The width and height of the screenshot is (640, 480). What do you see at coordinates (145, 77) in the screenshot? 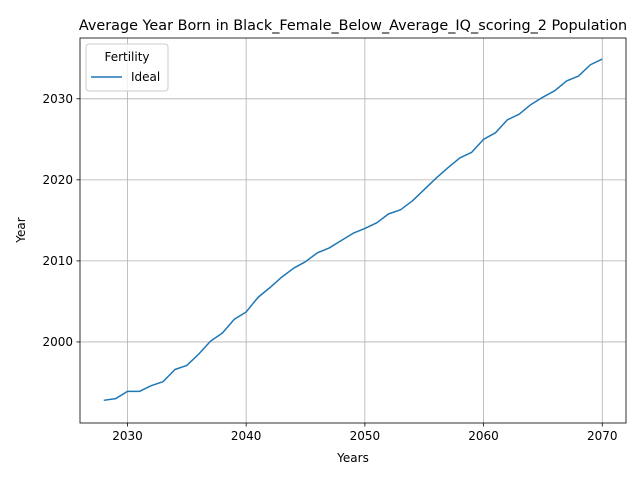
I see `legend-label-ideal: Ideal` at bounding box center [145, 77].